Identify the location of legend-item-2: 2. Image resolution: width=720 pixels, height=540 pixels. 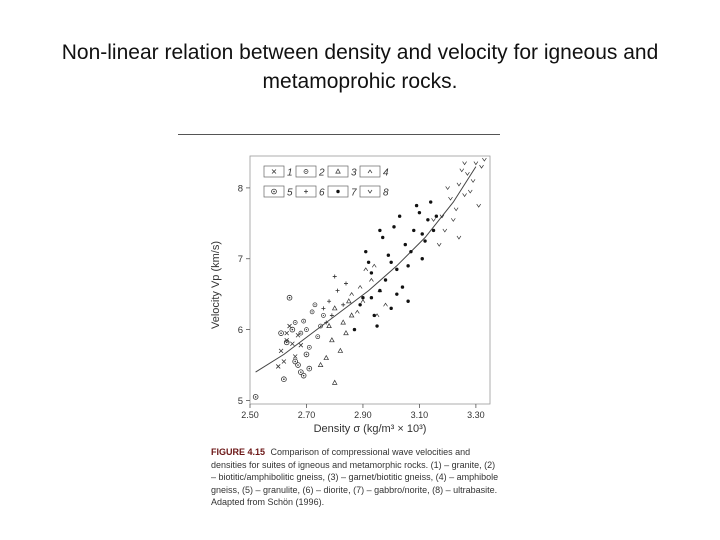
(310, 172).